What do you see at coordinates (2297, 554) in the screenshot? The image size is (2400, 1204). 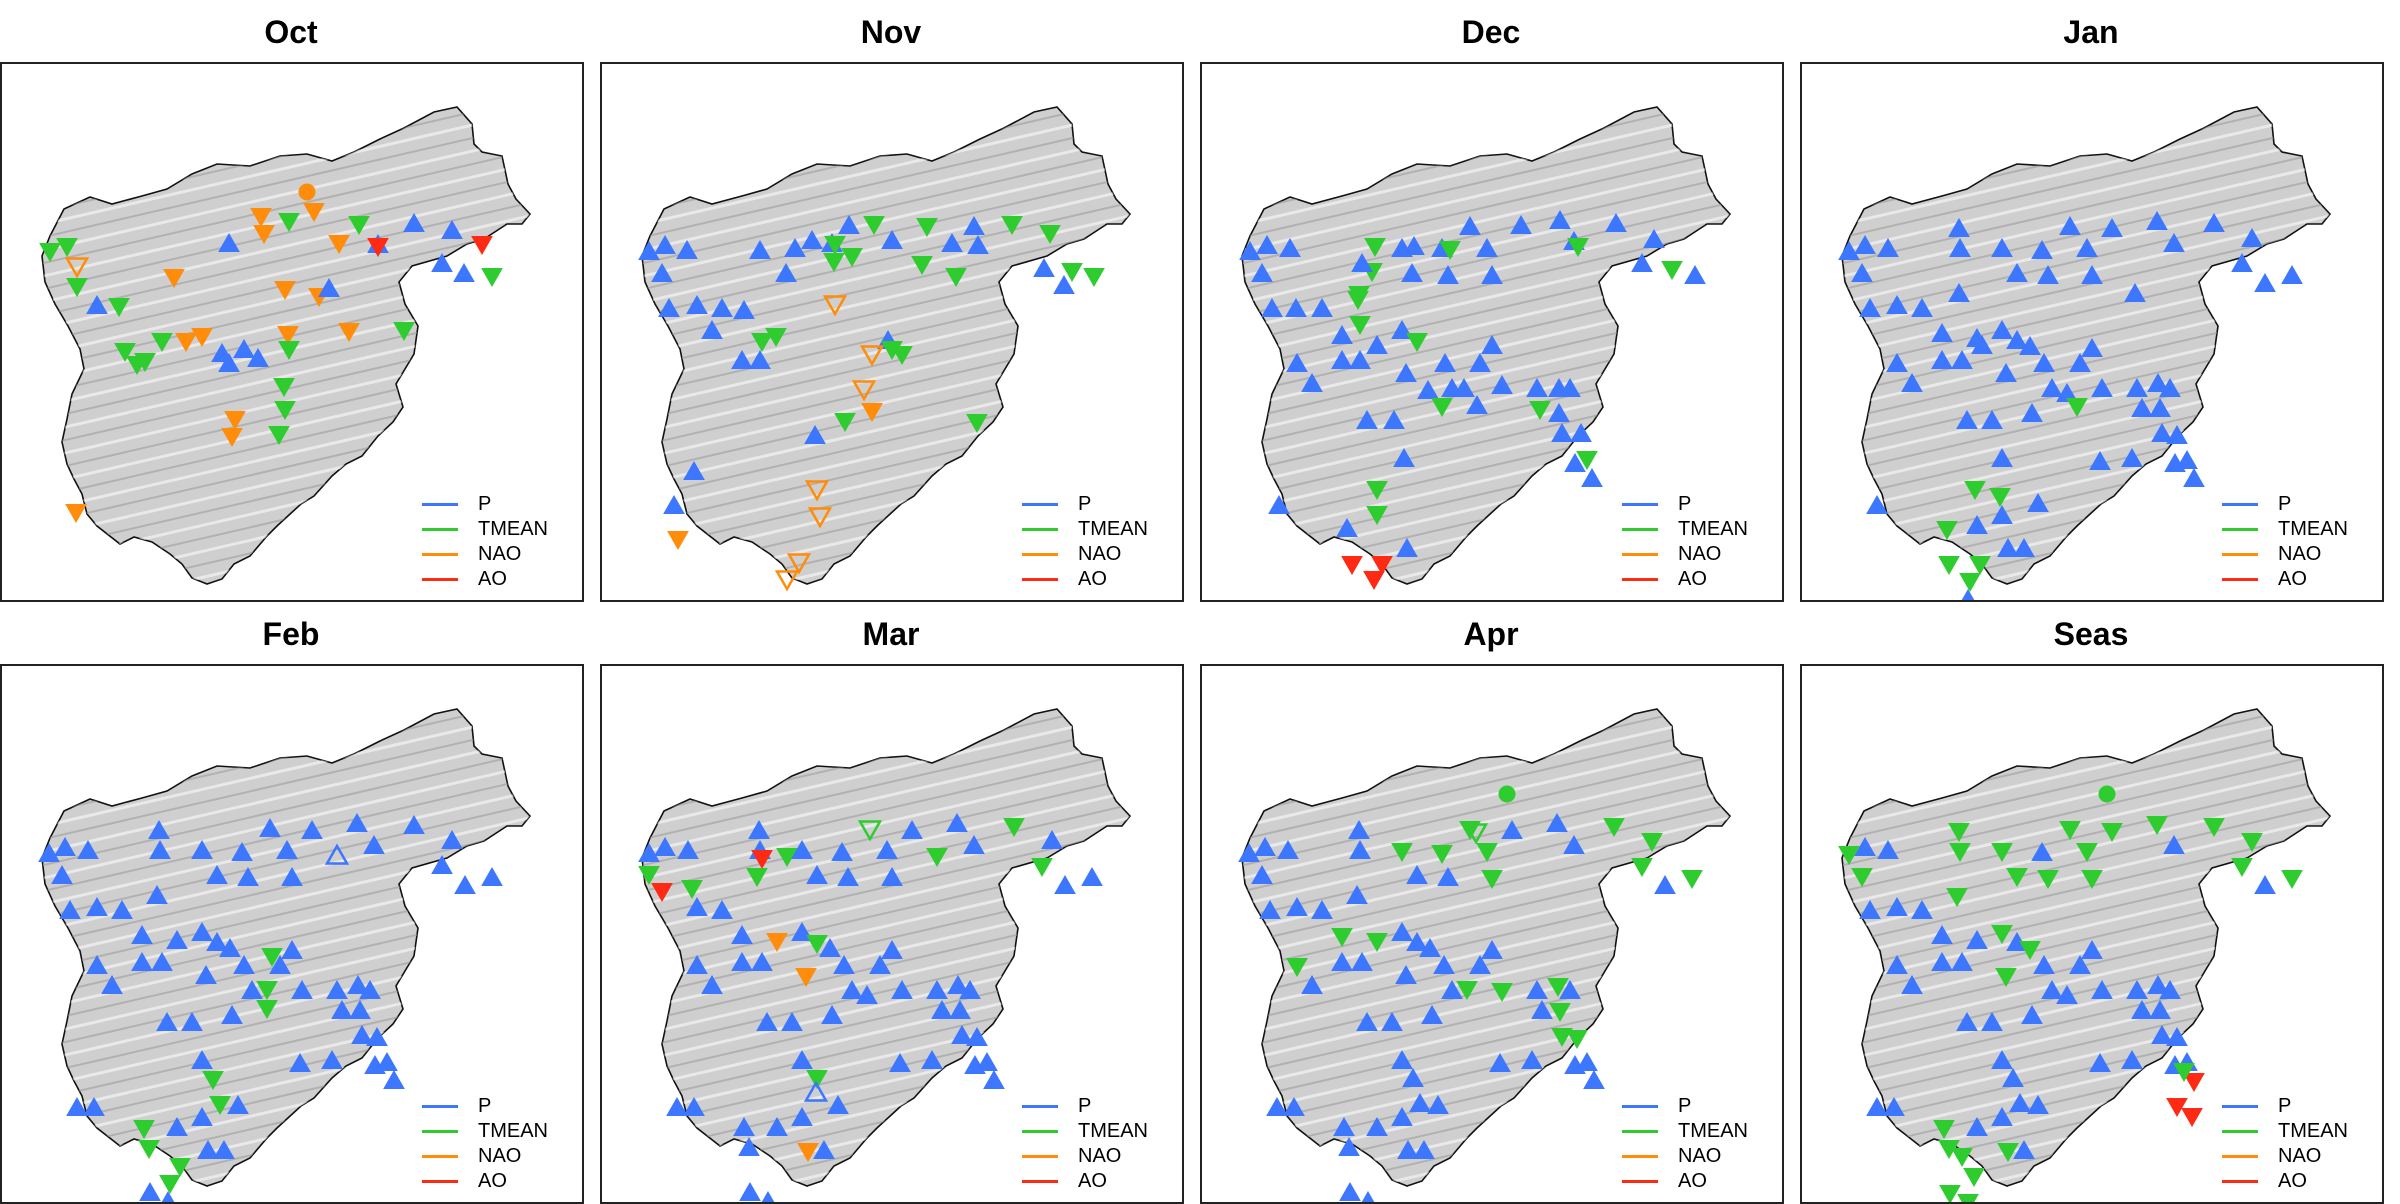 I see `legend-item-nao: NAO` at bounding box center [2297, 554].